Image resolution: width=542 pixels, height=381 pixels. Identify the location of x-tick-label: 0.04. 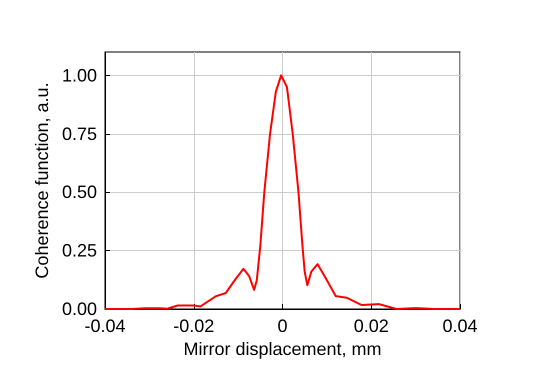
(460, 326).